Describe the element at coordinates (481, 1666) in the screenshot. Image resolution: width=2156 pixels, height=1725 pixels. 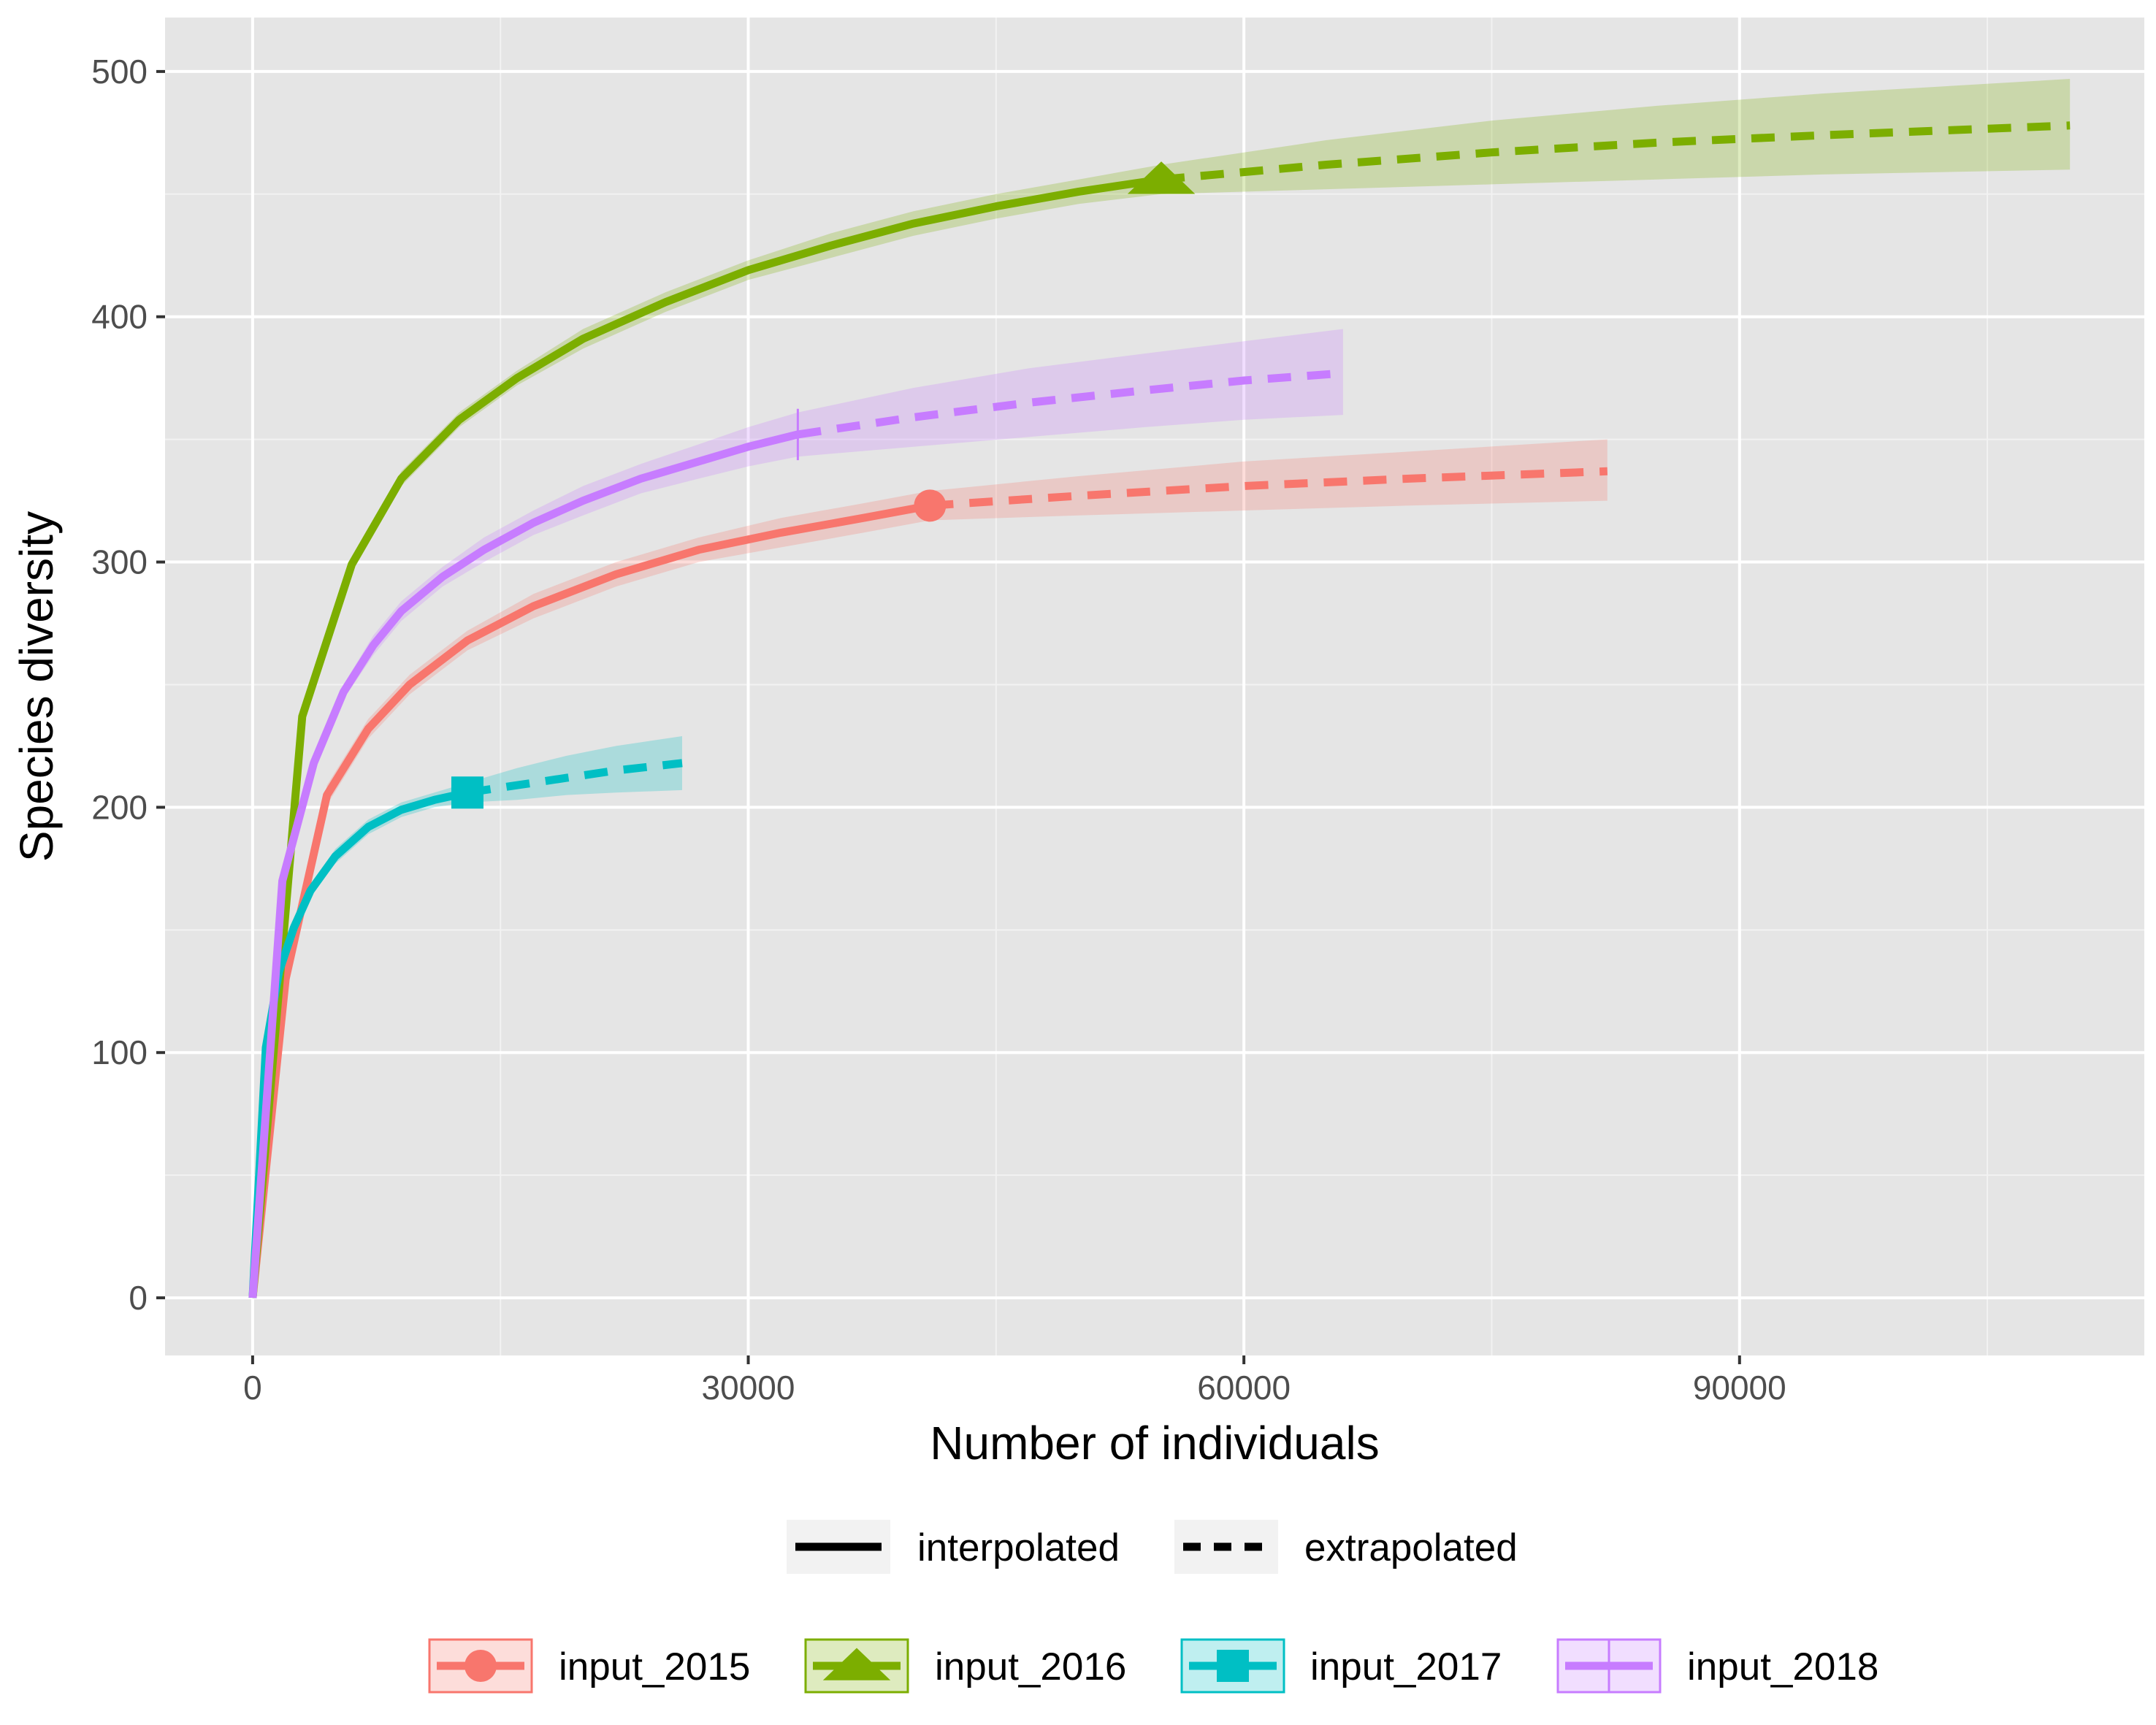
I see `series-key-marker-input_2015` at that location.